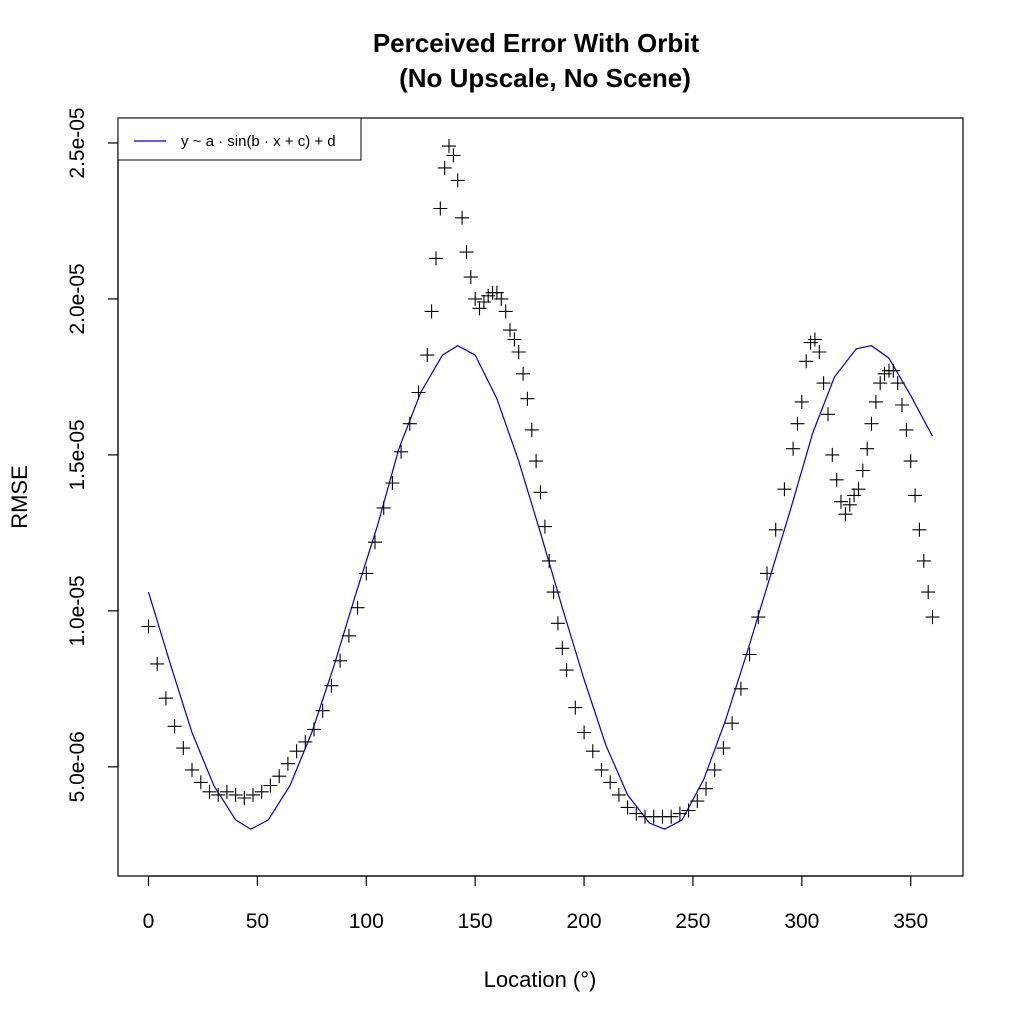 This screenshot has width=1024, height=1029. What do you see at coordinates (149, 921) in the screenshot?
I see `x-tick-label: 0` at bounding box center [149, 921].